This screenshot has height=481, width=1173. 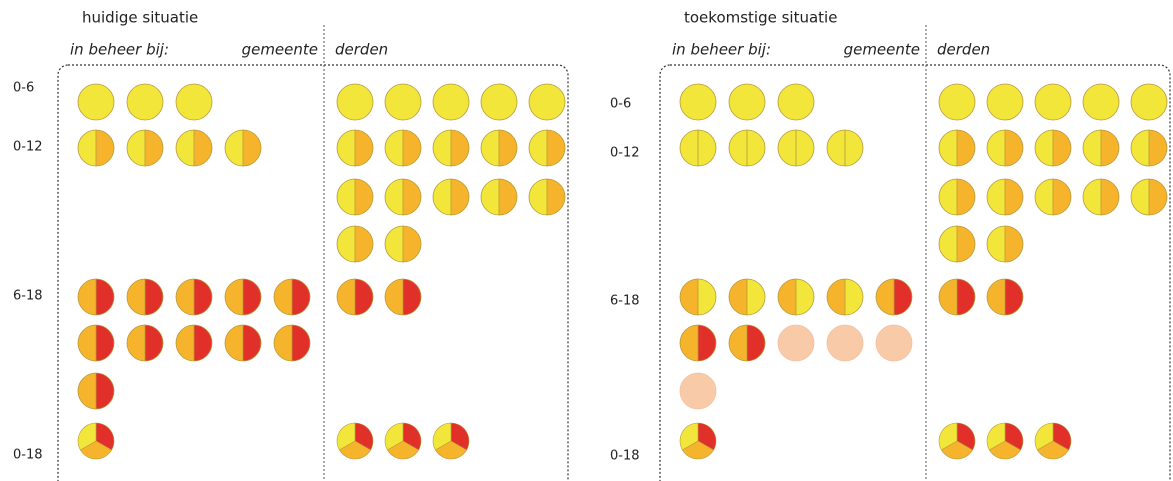 I want to click on row-label: 0-18, so click(x=28, y=455).